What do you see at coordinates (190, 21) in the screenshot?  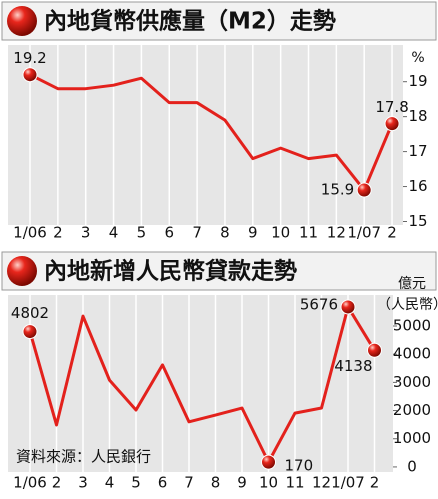 I see `chart-title: 內地貨幣供應量（M2）走勢` at bounding box center [190, 21].